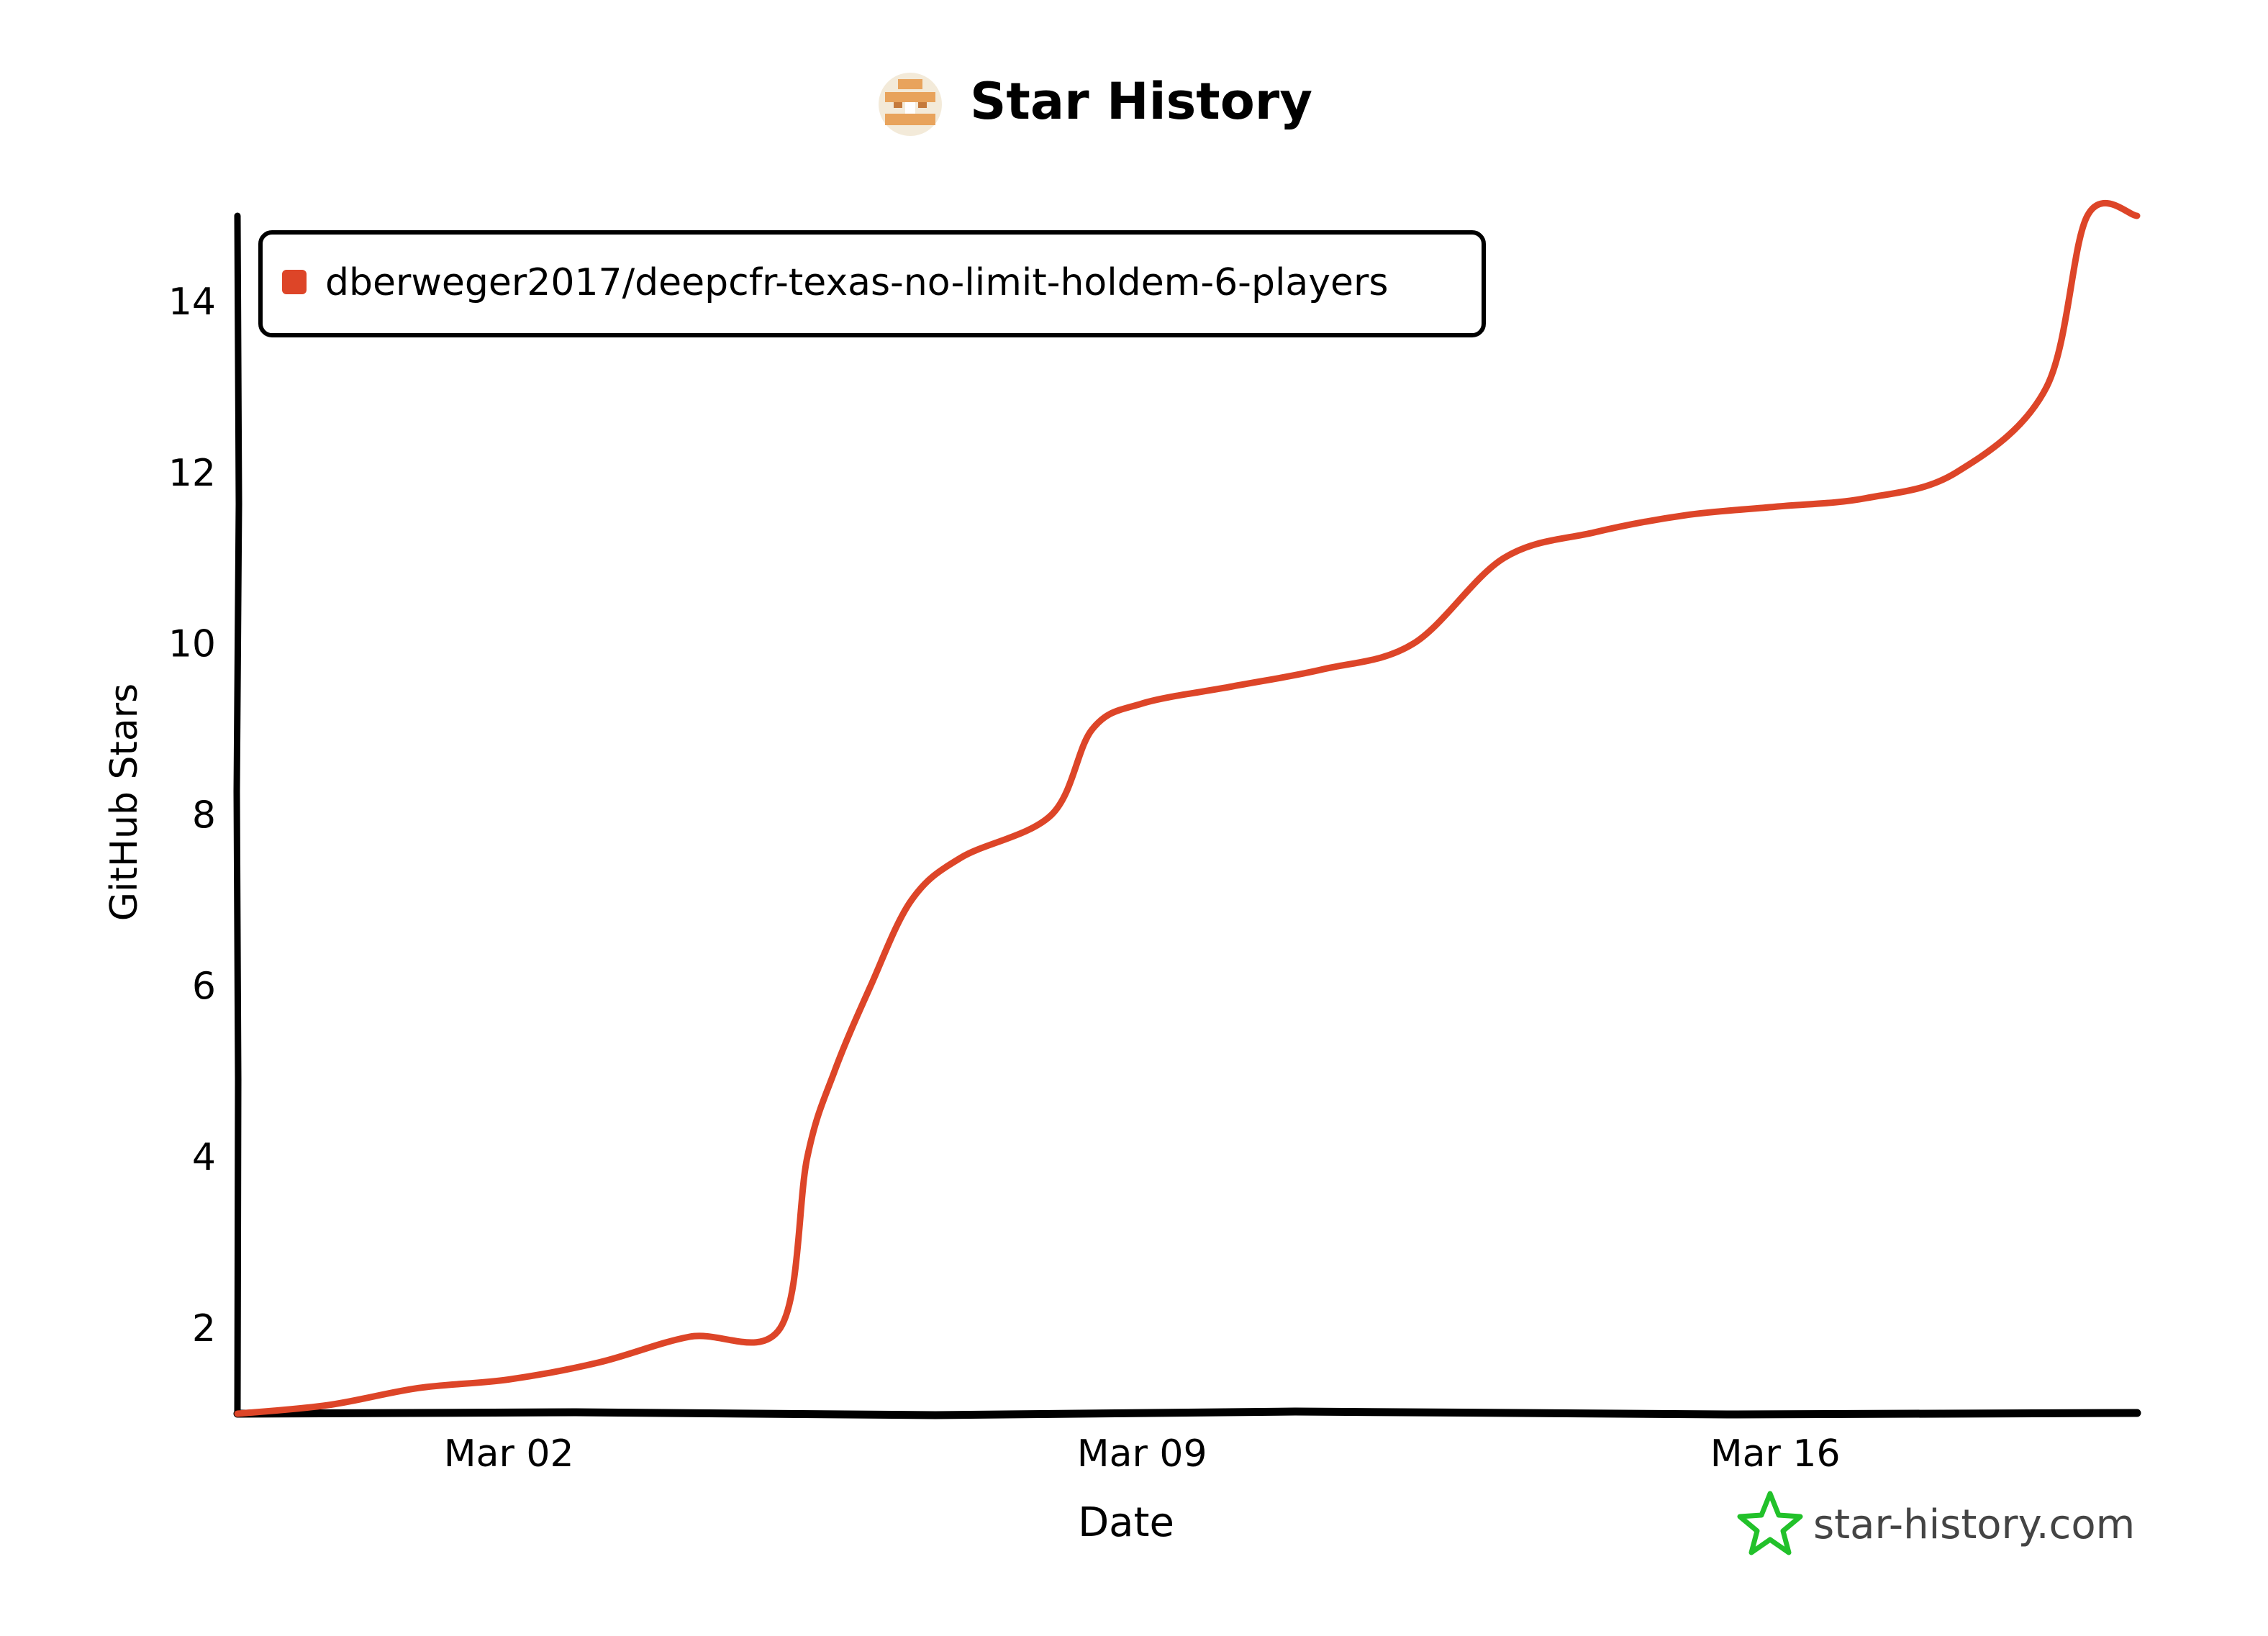 The image size is (2268, 1636). I want to click on x-axis-line, so click(1187, 1413).